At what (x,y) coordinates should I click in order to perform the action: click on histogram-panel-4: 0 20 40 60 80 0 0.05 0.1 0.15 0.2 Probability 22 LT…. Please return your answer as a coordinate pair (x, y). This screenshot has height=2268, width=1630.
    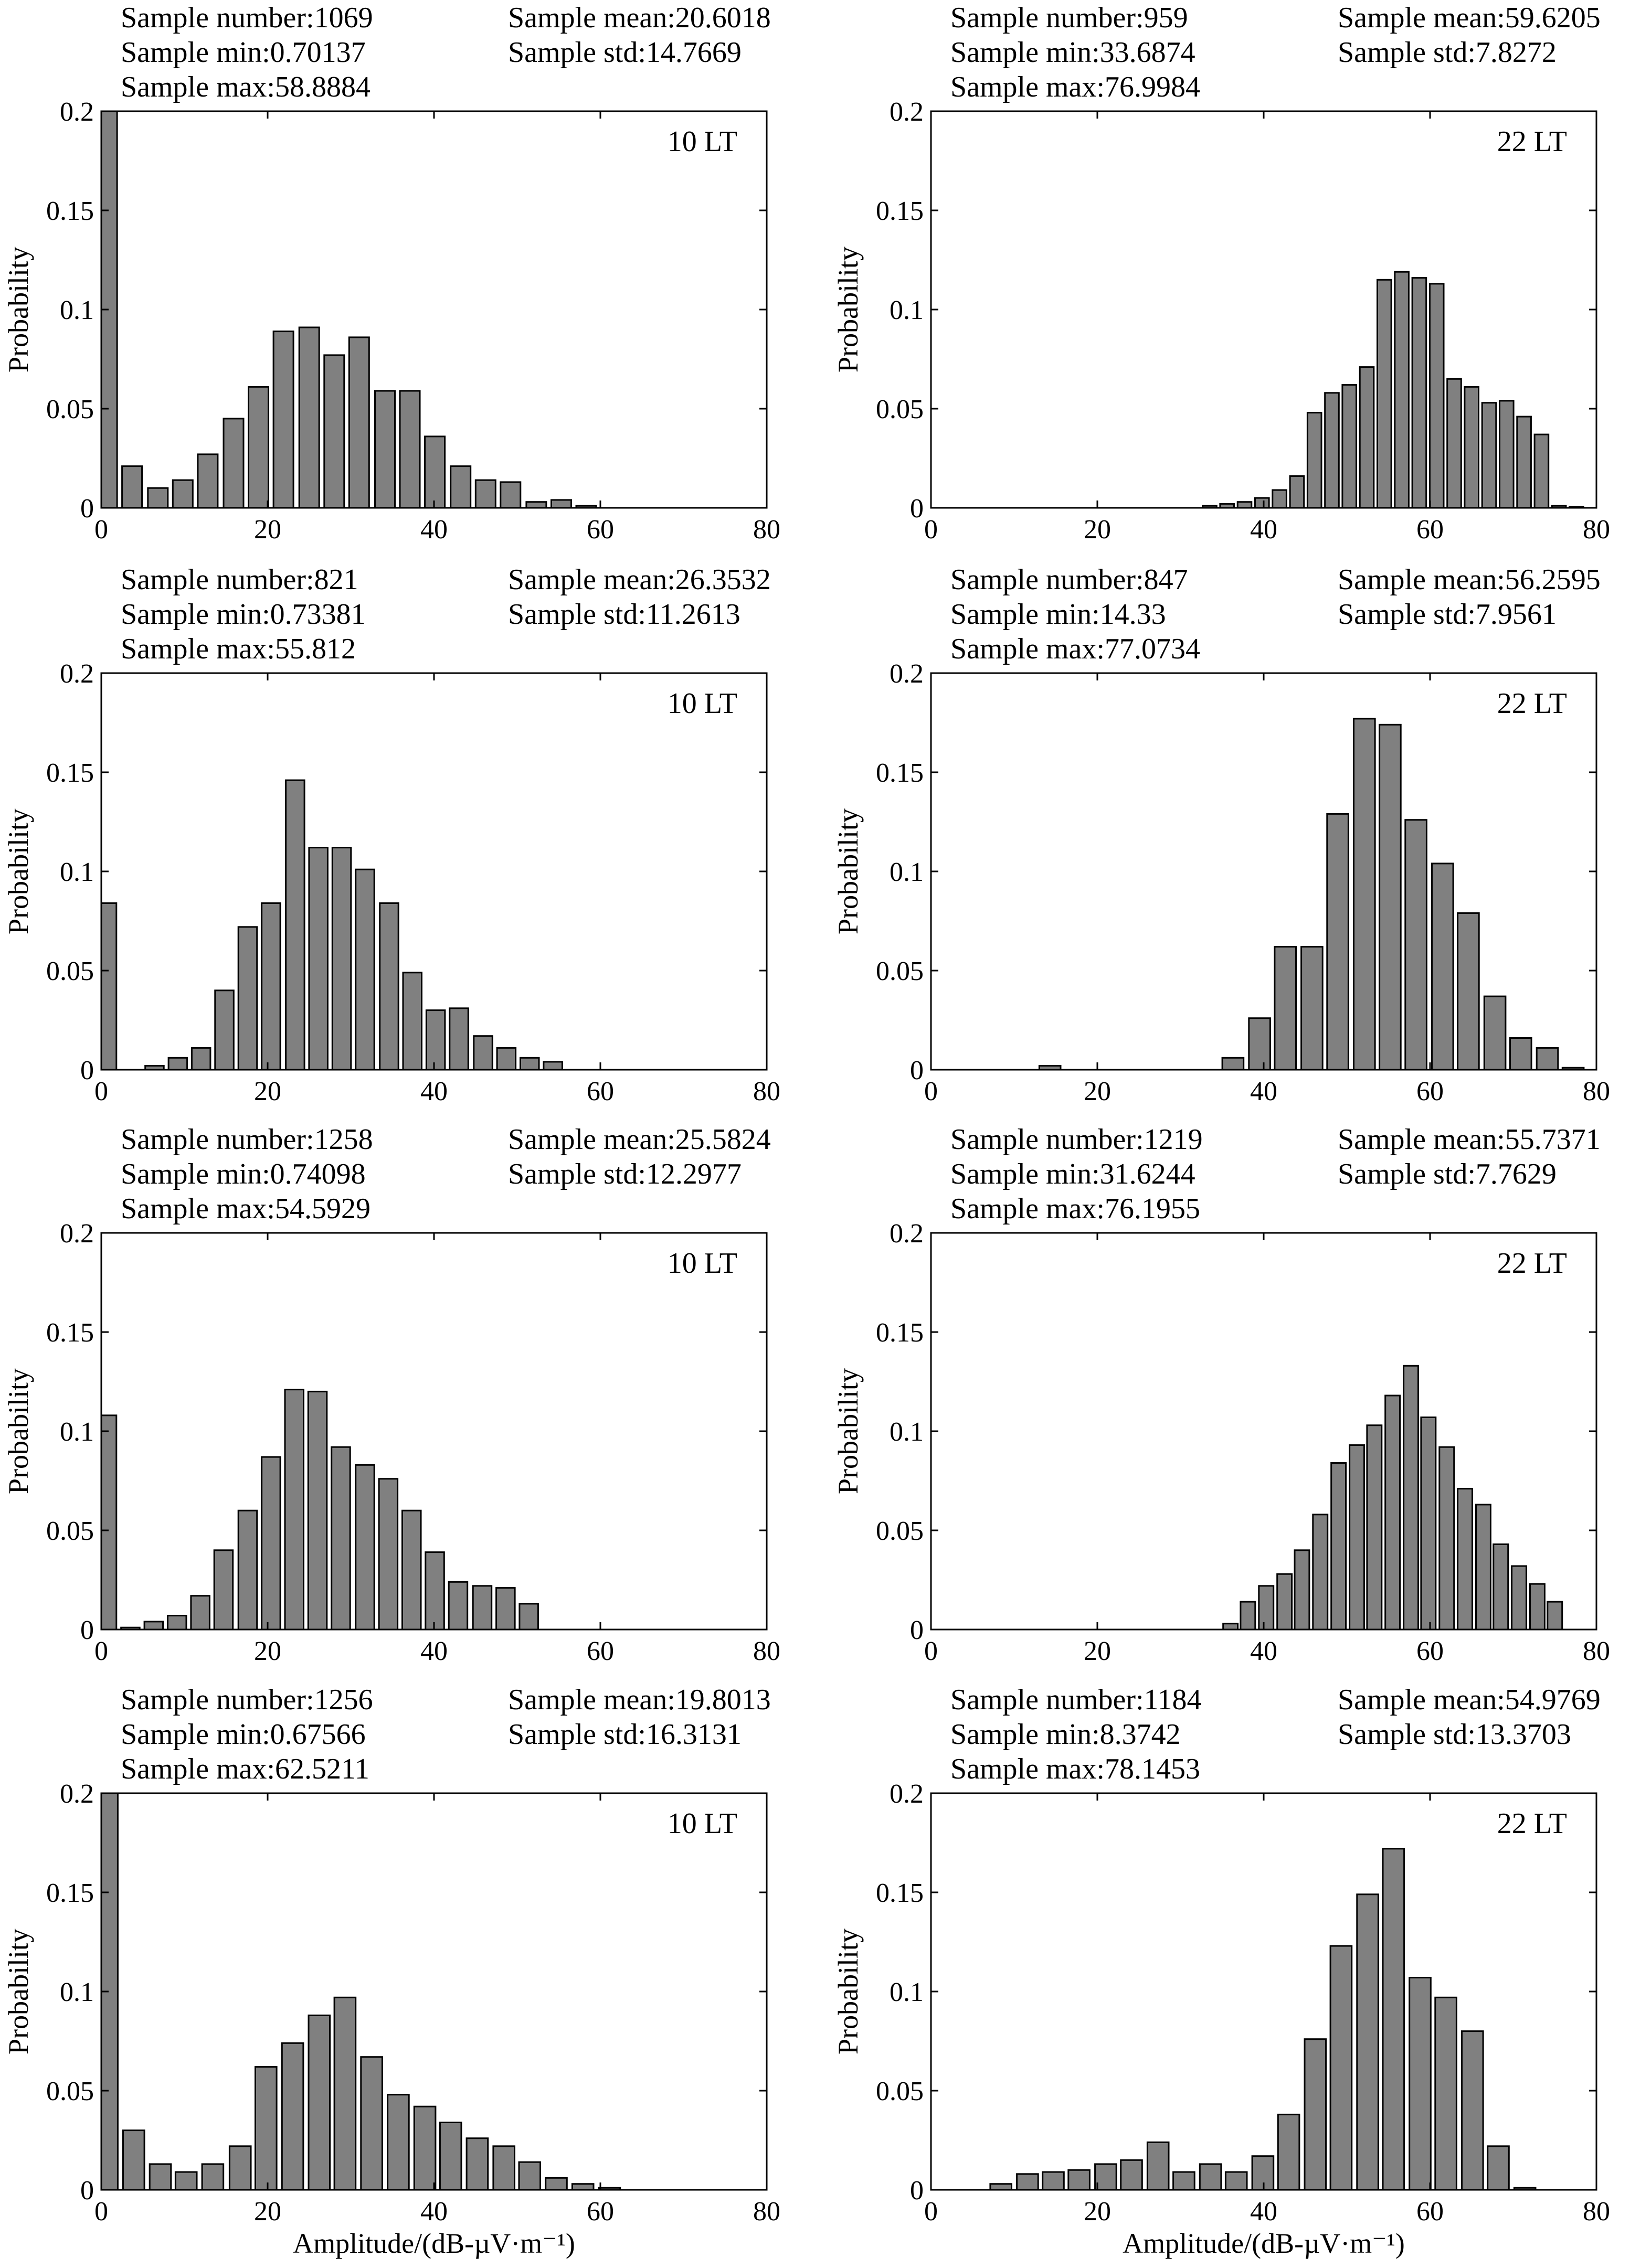
    Looking at the image, I should click on (1221, 834).